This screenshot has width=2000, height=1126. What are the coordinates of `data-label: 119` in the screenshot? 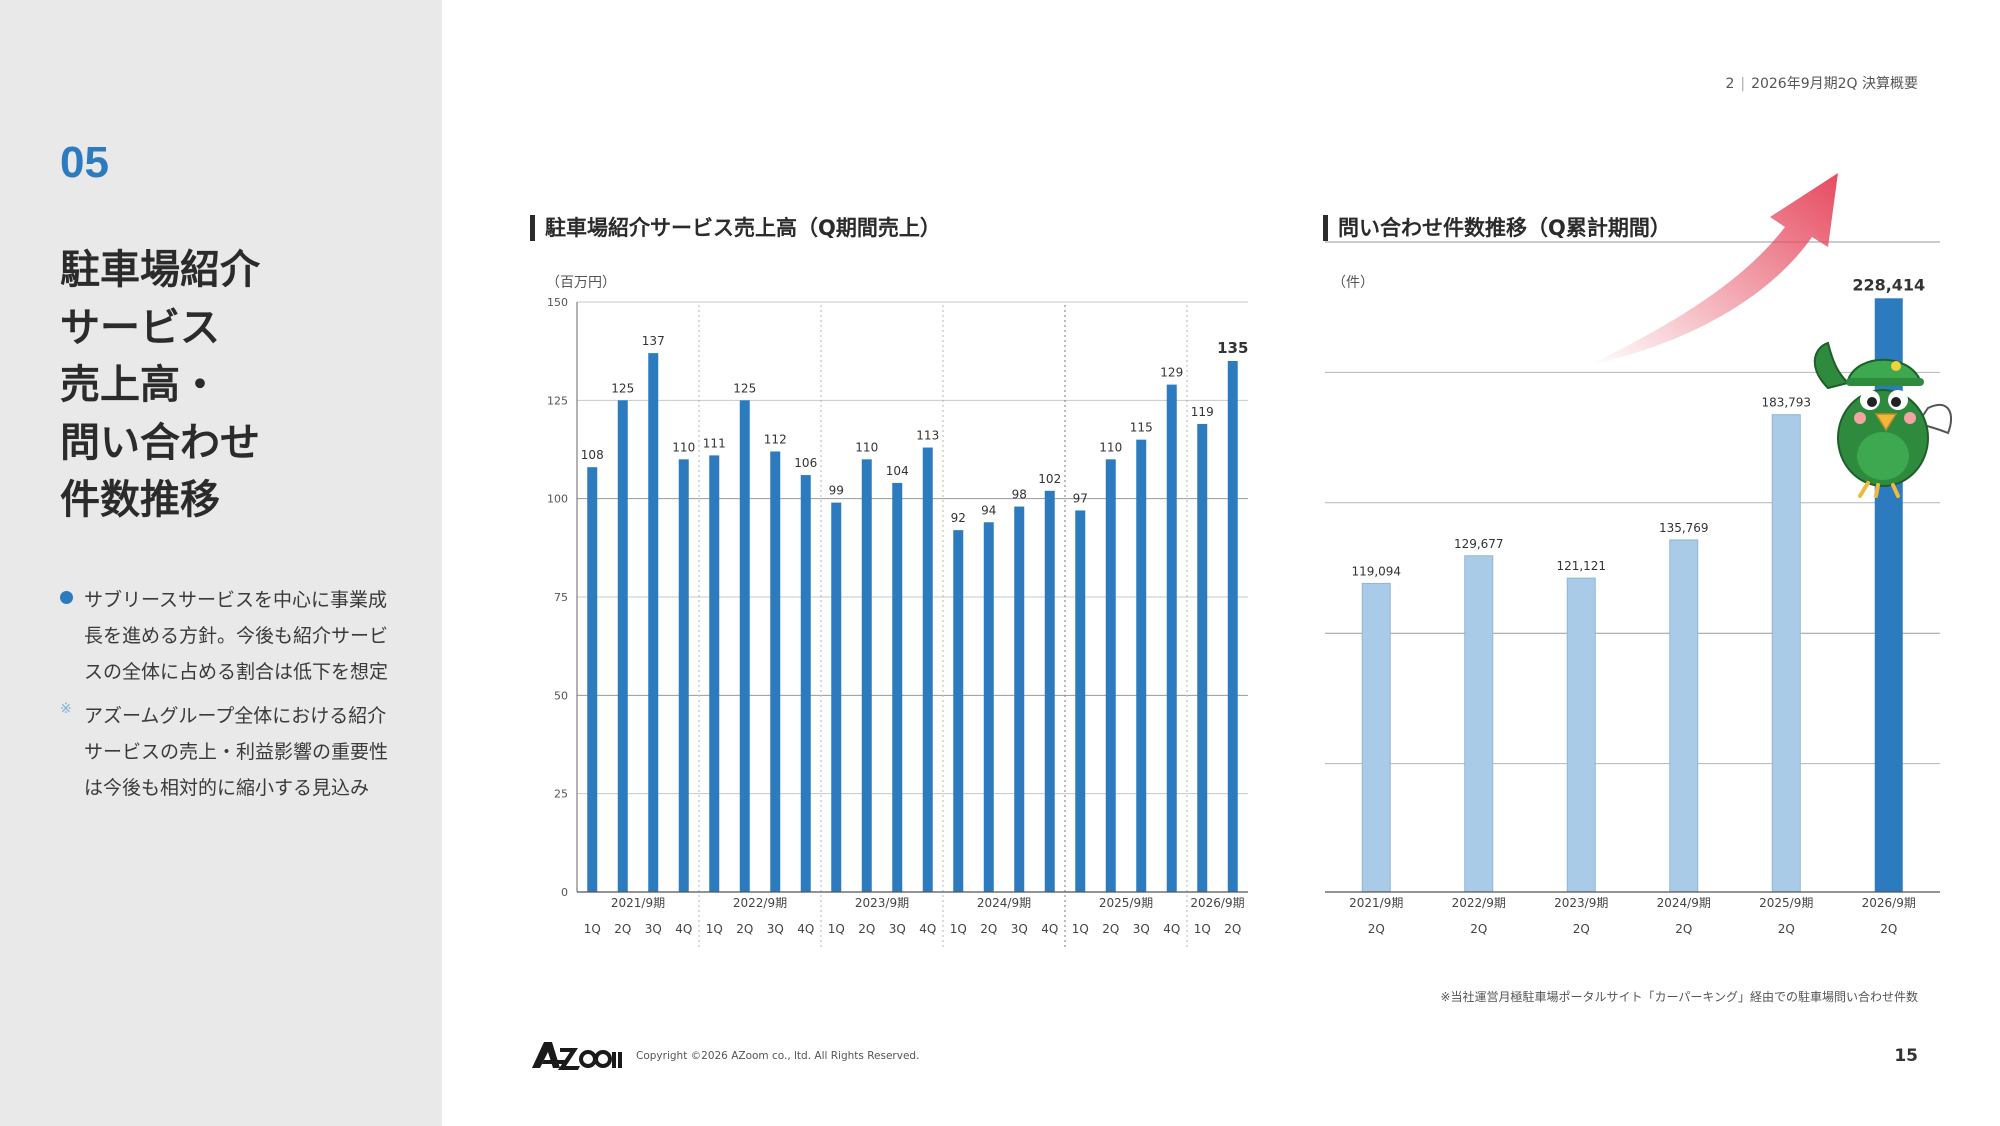 It's located at (1202, 412).